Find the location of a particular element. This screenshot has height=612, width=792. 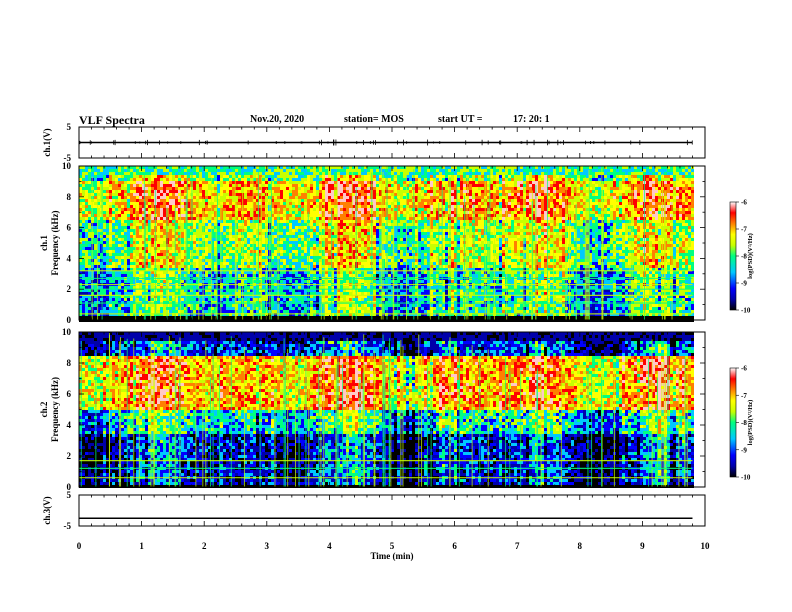

x-tick-label: 8 is located at coordinates (580, 546).